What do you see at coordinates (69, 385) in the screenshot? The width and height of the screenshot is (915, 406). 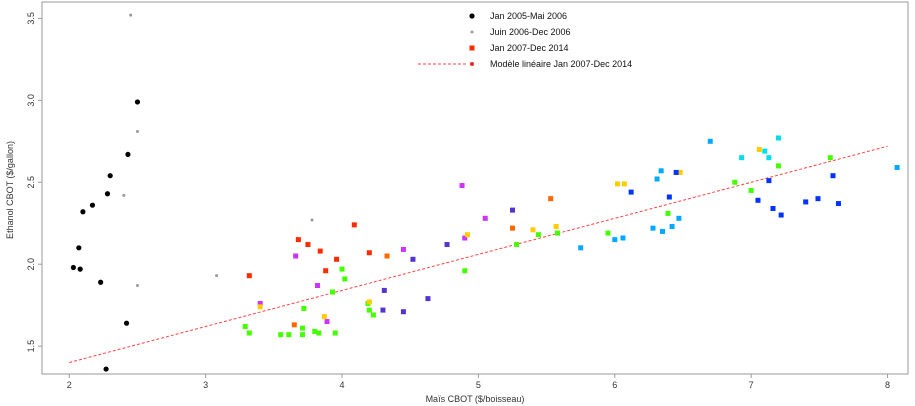 I see `x-tick-label: 2` at bounding box center [69, 385].